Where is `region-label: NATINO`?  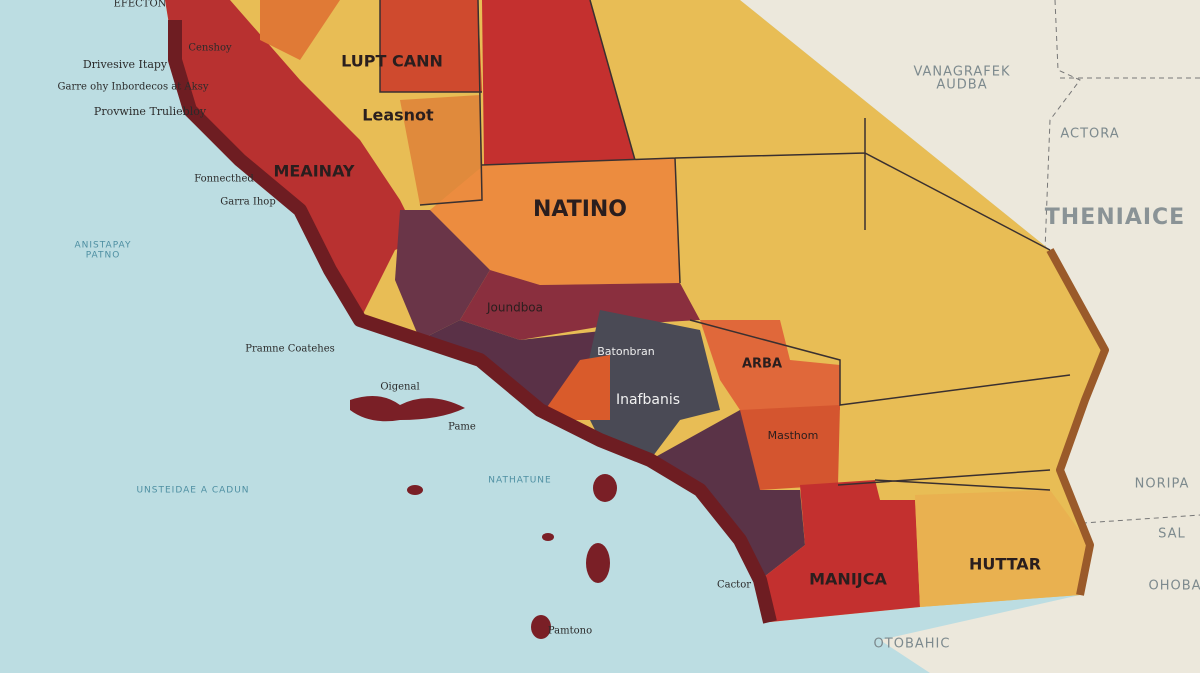
region-label: NATINO is located at coordinates (580, 209).